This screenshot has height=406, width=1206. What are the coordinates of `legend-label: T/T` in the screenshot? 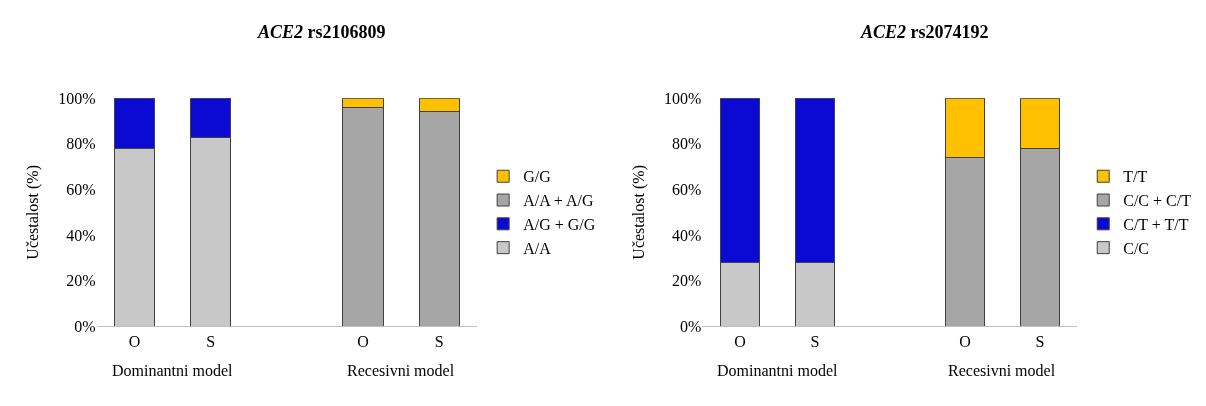 It's located at (1135, 177).